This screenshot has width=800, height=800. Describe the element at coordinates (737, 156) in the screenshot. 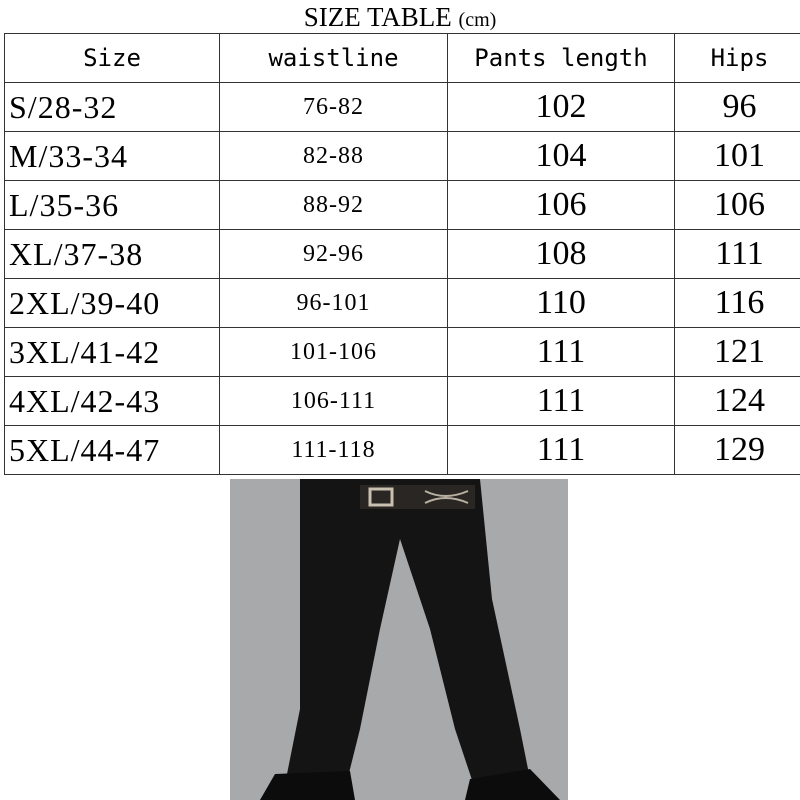

I see `hips-cell: 101` at that location.